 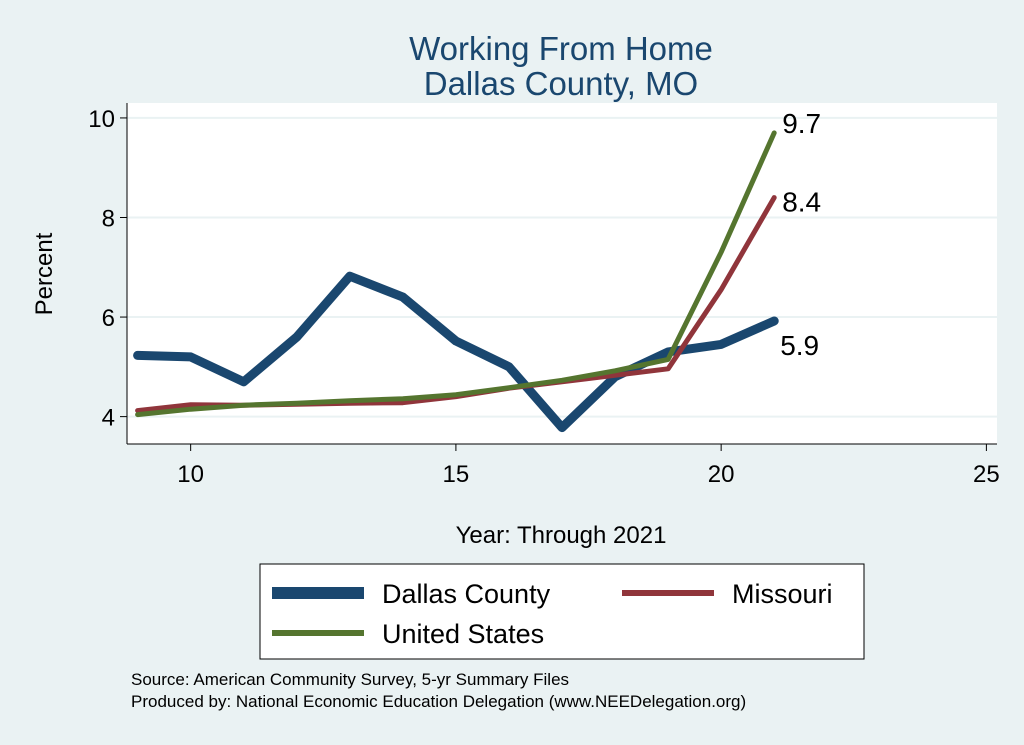 What do you see at coordinates (463, 634) in the screenshot?
I see `legend-label-united-states: United States` at bounding box center [463, 634].